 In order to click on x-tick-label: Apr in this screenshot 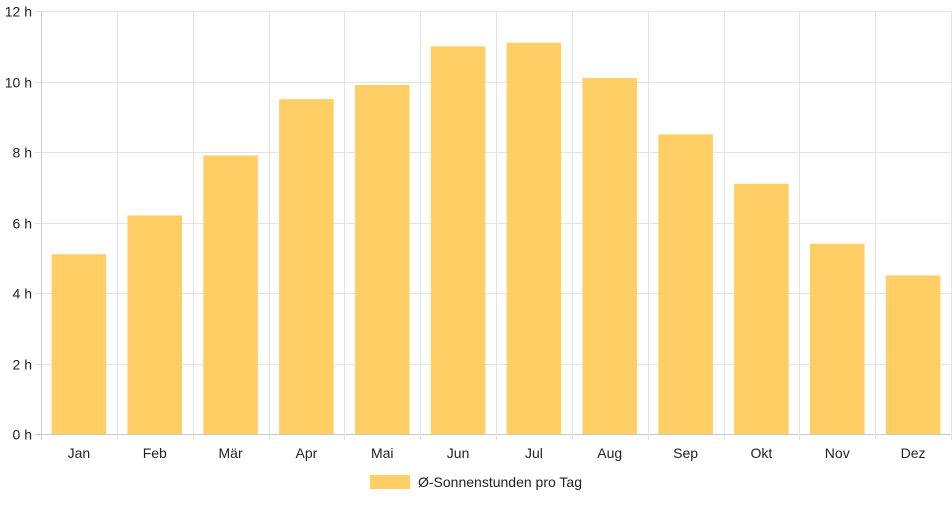, I will do `click(307, 453)`.